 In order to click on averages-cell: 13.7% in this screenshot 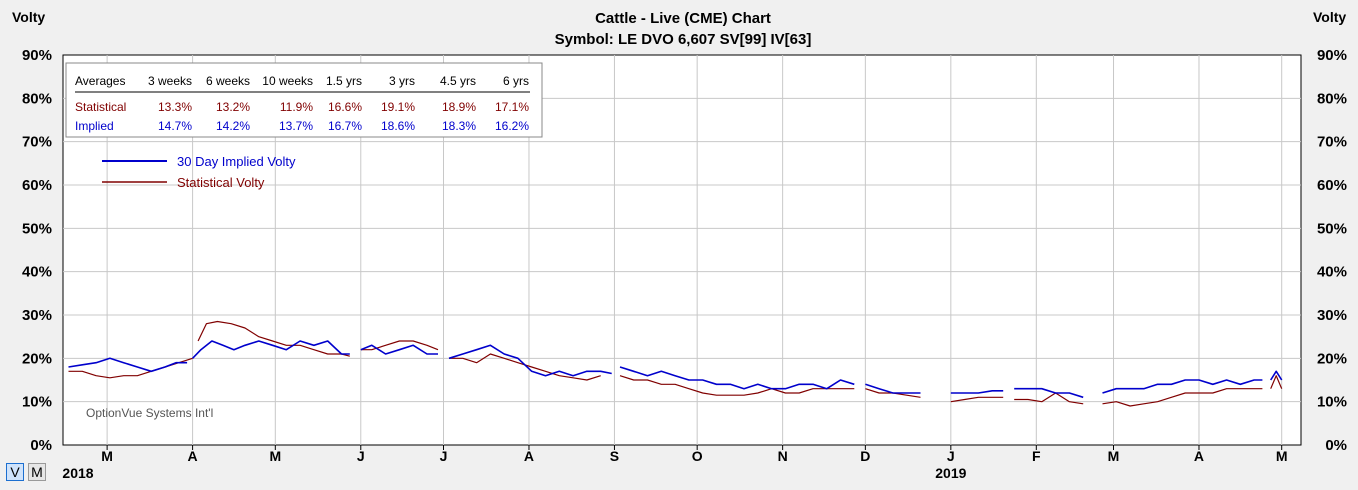, I will do `click(296, 126)`.